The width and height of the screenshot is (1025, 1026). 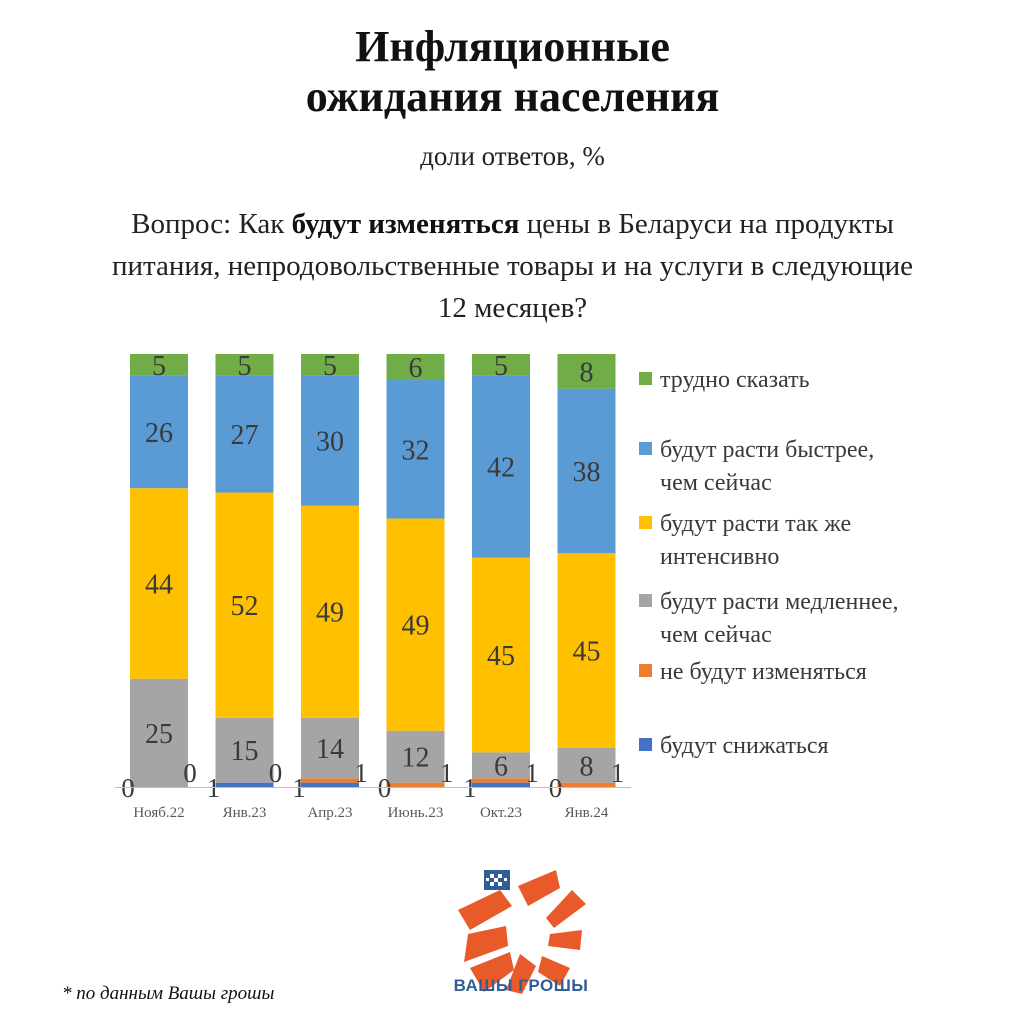 I want to click on title-line-2: ожидания населения, so click(x=512, y=96).